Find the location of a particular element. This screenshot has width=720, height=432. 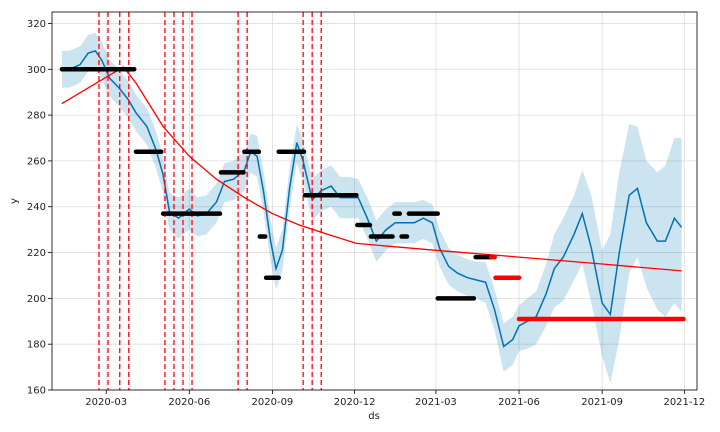

x-tick-label: 2020-12 is located at coordinates (355, 402).